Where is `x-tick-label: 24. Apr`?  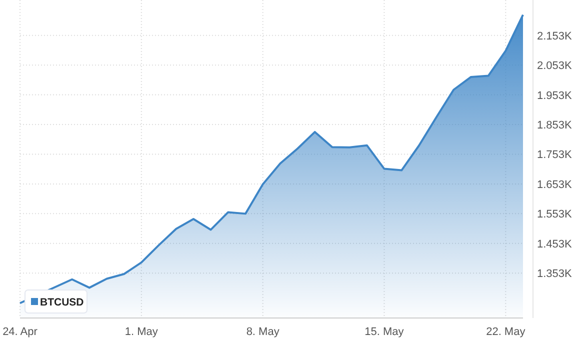
x-tick-label: 24. Apr is located at coordinates (20, 332).